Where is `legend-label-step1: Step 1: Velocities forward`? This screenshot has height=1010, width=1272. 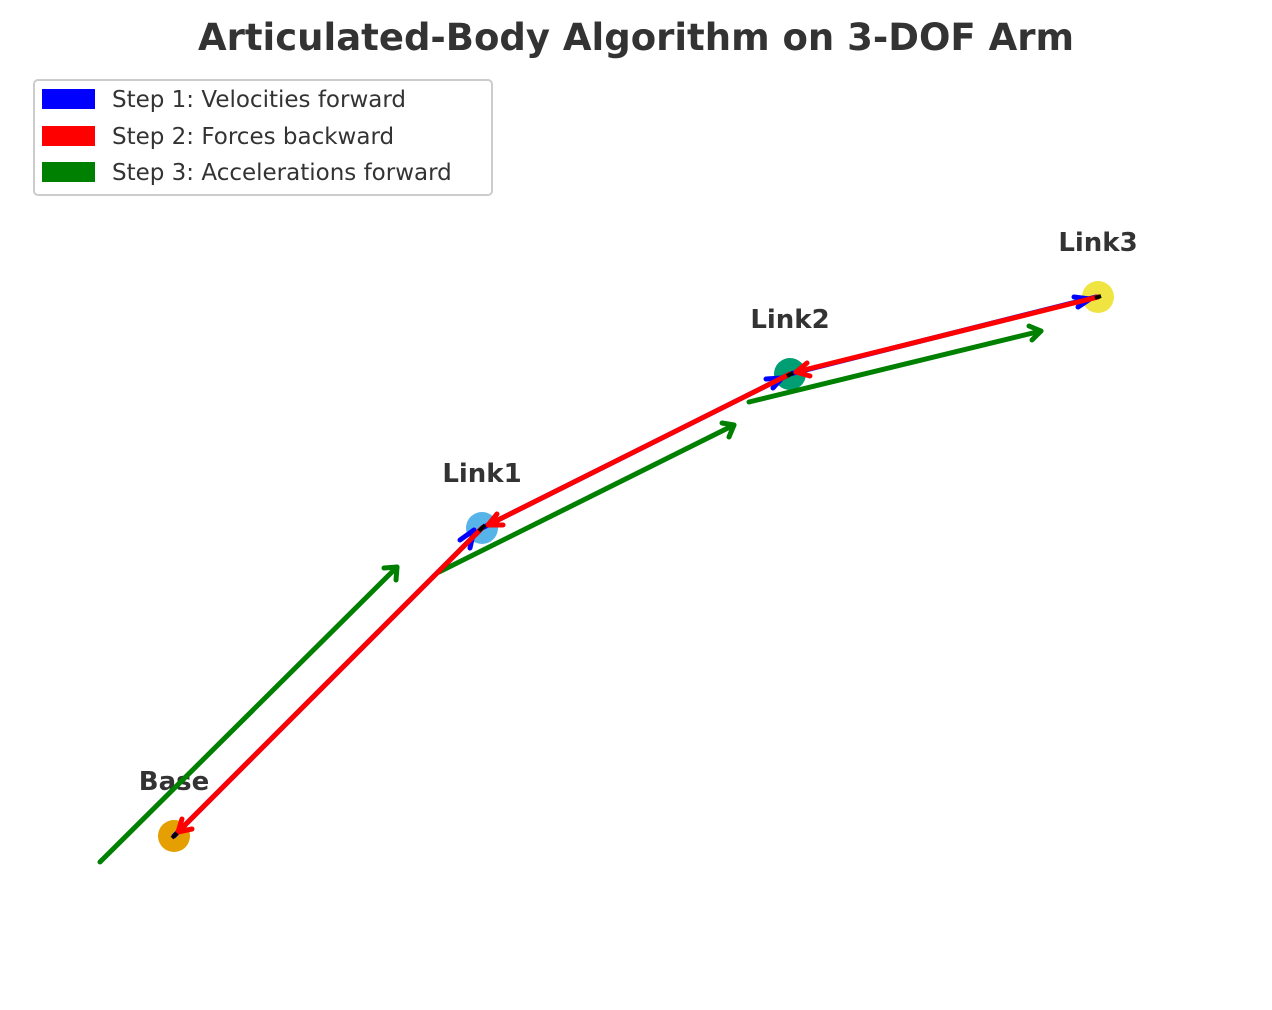 legend-label-step1: Step 1: Velocities forward is located at coordinates (259, 100).